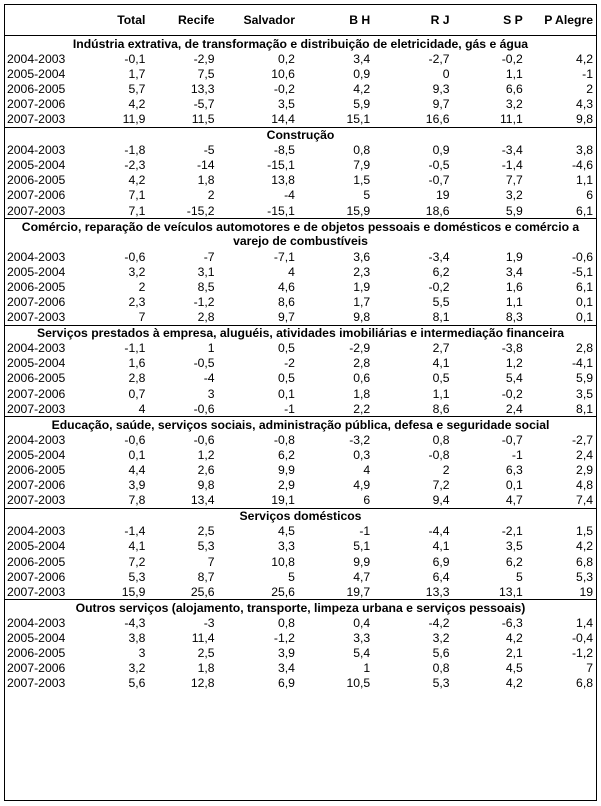 The width and height of the screenshot is (601, 806). I want to click on table-row: 2005-2004 3,2 3,1 4 2,3 6,2 3,4 -5,1, so click(300, 271).